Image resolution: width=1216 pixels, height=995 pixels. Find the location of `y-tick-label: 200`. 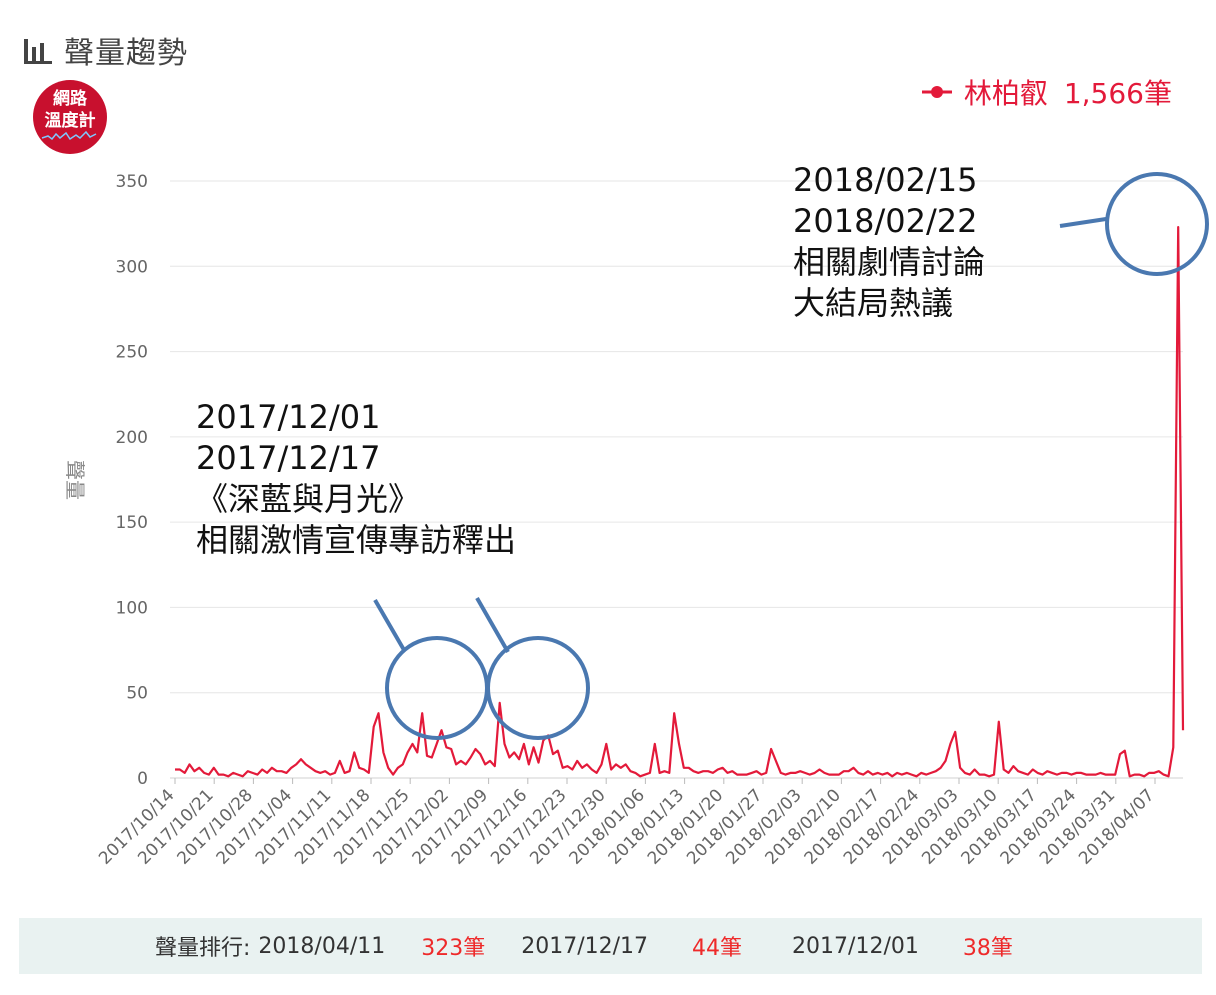

y-tick-label: 200 is located at coordinates (132, 438).